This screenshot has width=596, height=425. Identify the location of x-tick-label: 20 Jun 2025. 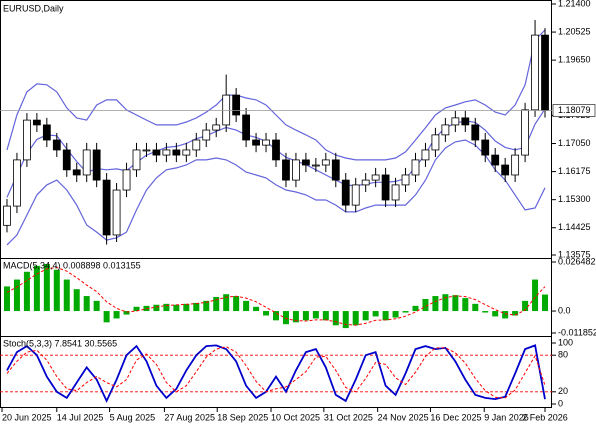
(27, 417).